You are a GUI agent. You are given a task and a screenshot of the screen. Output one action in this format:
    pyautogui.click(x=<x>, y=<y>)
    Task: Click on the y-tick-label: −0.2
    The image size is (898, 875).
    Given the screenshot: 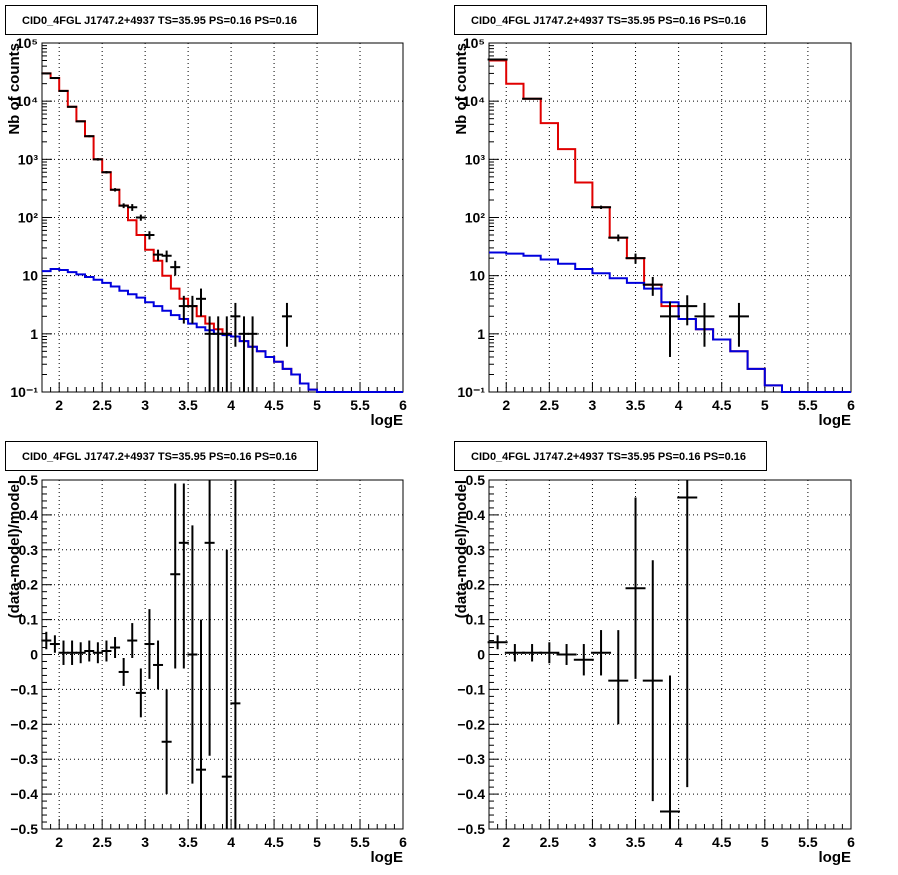 What is the action you would take?
    pyautogui.click(x=471, y=724)
    